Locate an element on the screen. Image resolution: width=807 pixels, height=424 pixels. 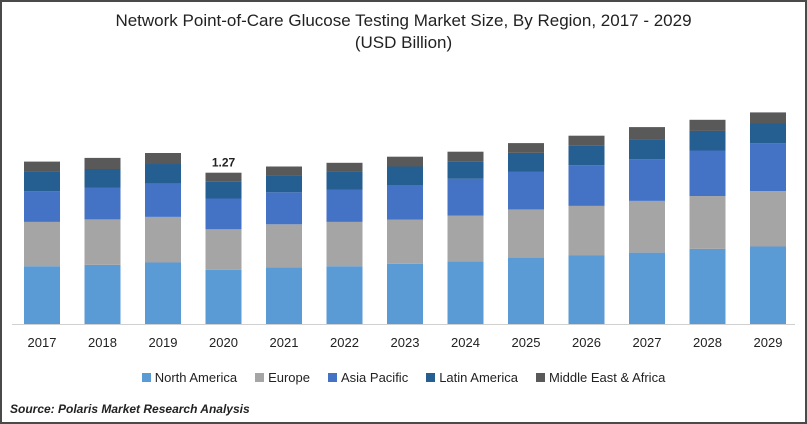
legend-swatch-north-america is located at coordinates (146, 377).